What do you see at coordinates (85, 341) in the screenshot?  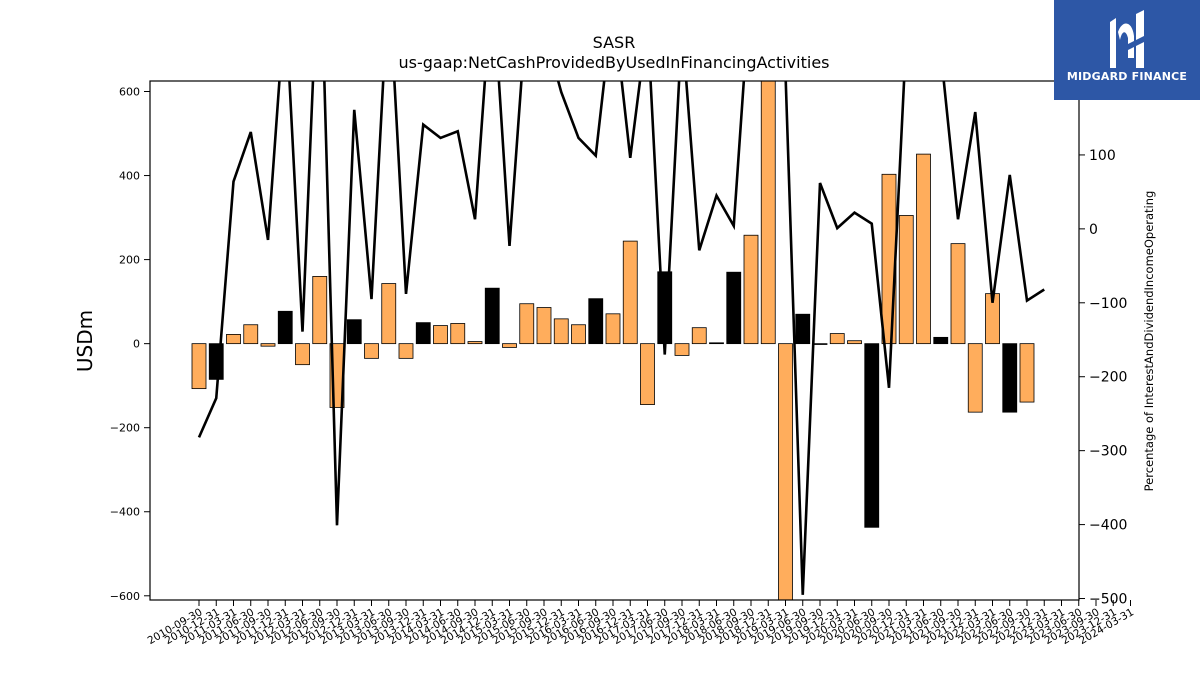 I see `y-axis-label: USDm` at bounding box center [85, 341].